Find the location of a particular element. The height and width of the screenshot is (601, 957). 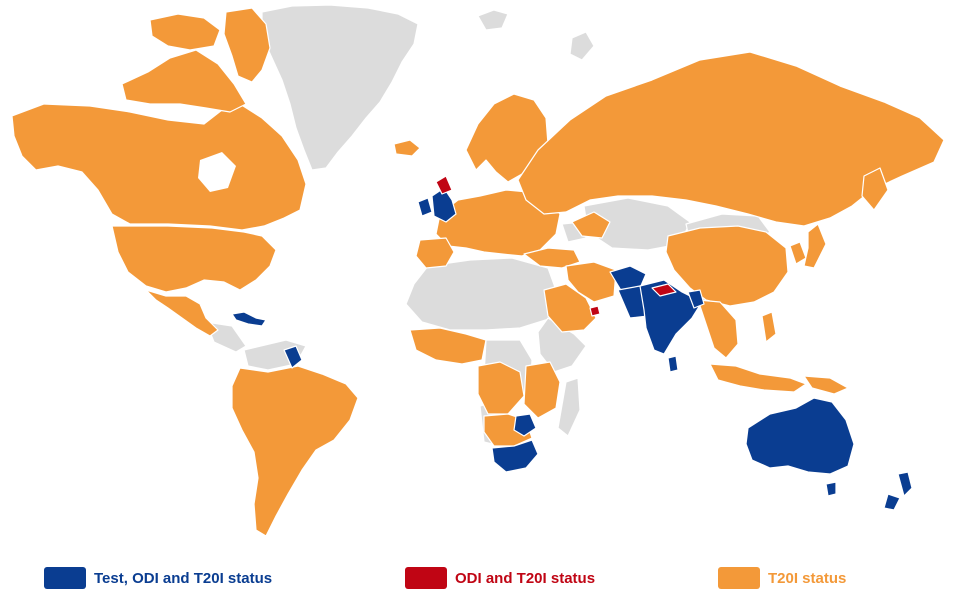

region-philippines is located at coordinates (769, 327).